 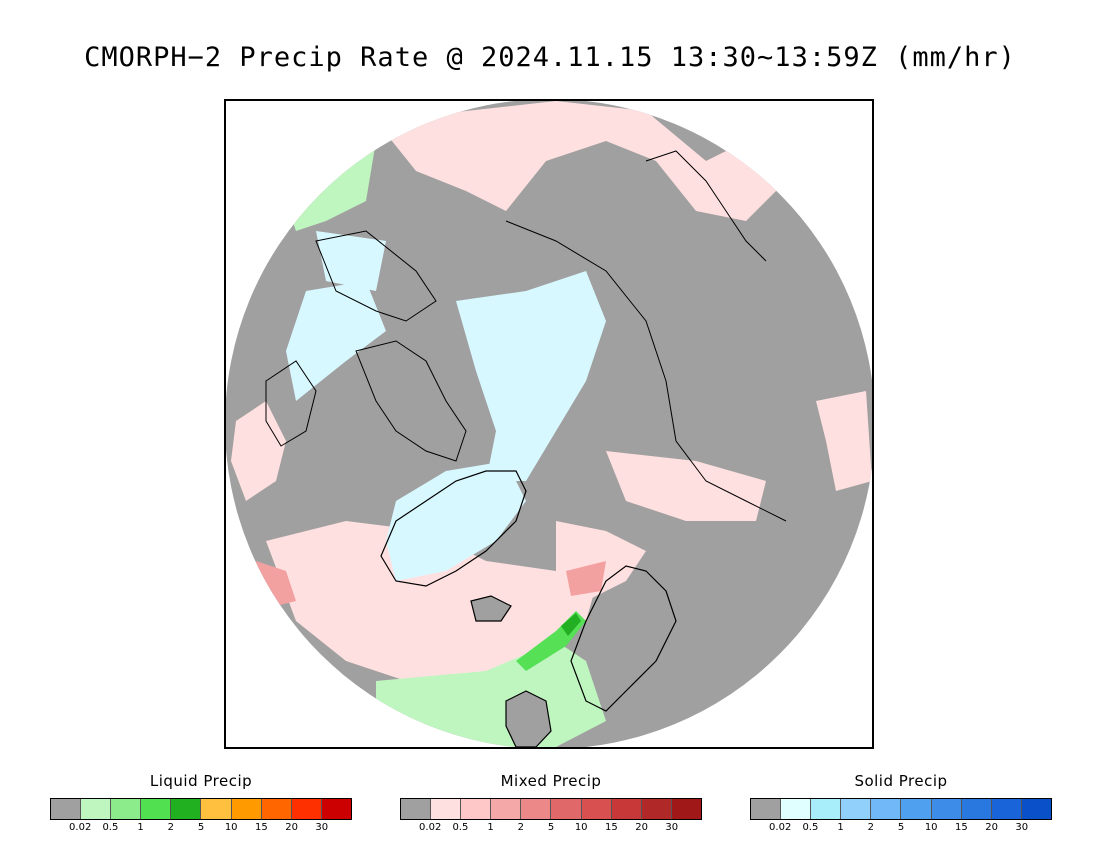 I want to click on legend-title: Liquid Precip, so click(x=201, y=781).